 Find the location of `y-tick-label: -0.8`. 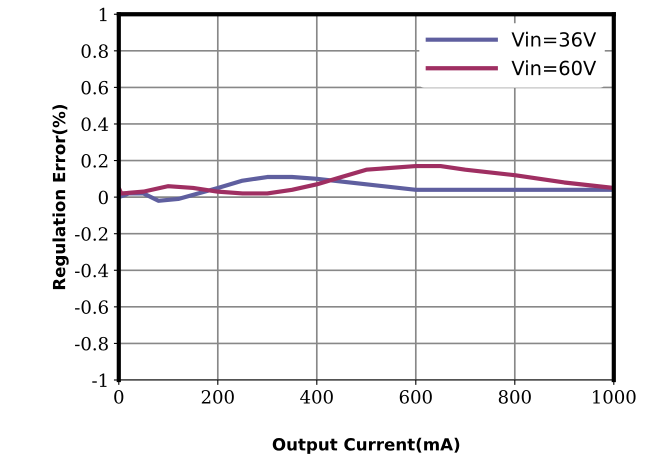

y-tick-label: -0.8 is located at coordinates (91, 343).